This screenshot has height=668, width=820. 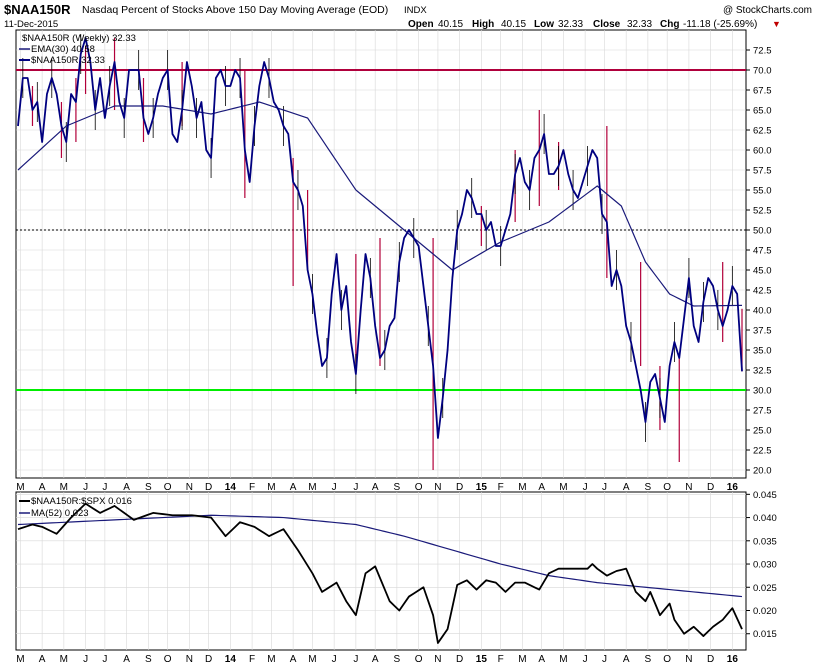 I want to click on y-tick-label: 60.0, so click(x=762, y=151).